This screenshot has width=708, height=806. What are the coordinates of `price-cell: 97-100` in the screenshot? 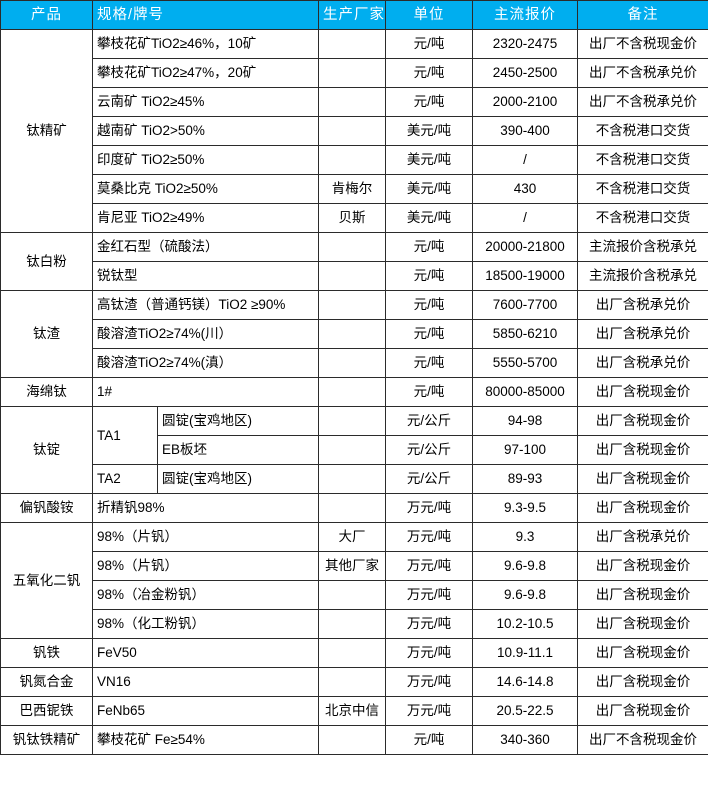 It's located at (525, 450).